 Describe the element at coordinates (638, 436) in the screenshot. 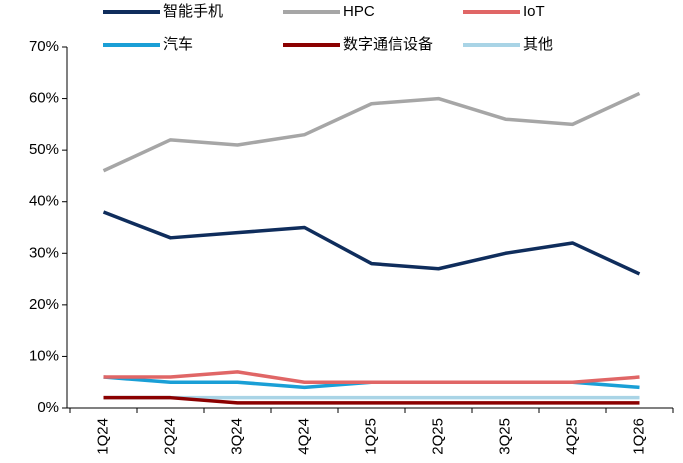

I see `x-tick-label: 1Q26` at that location.